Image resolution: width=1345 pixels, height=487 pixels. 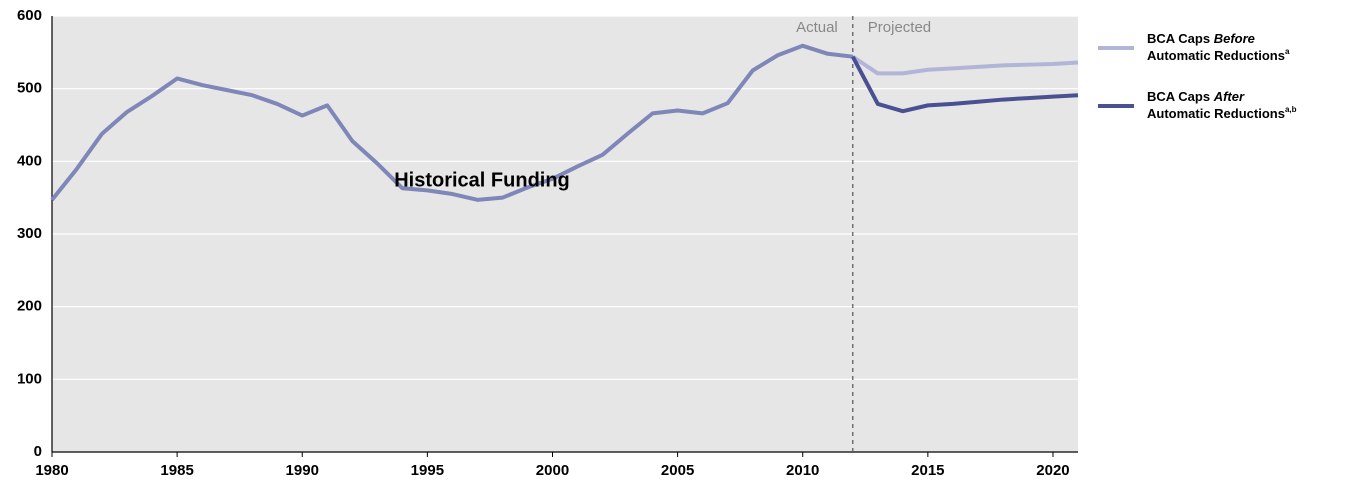 What do you see at coordinates (29, 233) in the screenshot?
I see `y-tick-label: 300` at bounding box center [29, 233].